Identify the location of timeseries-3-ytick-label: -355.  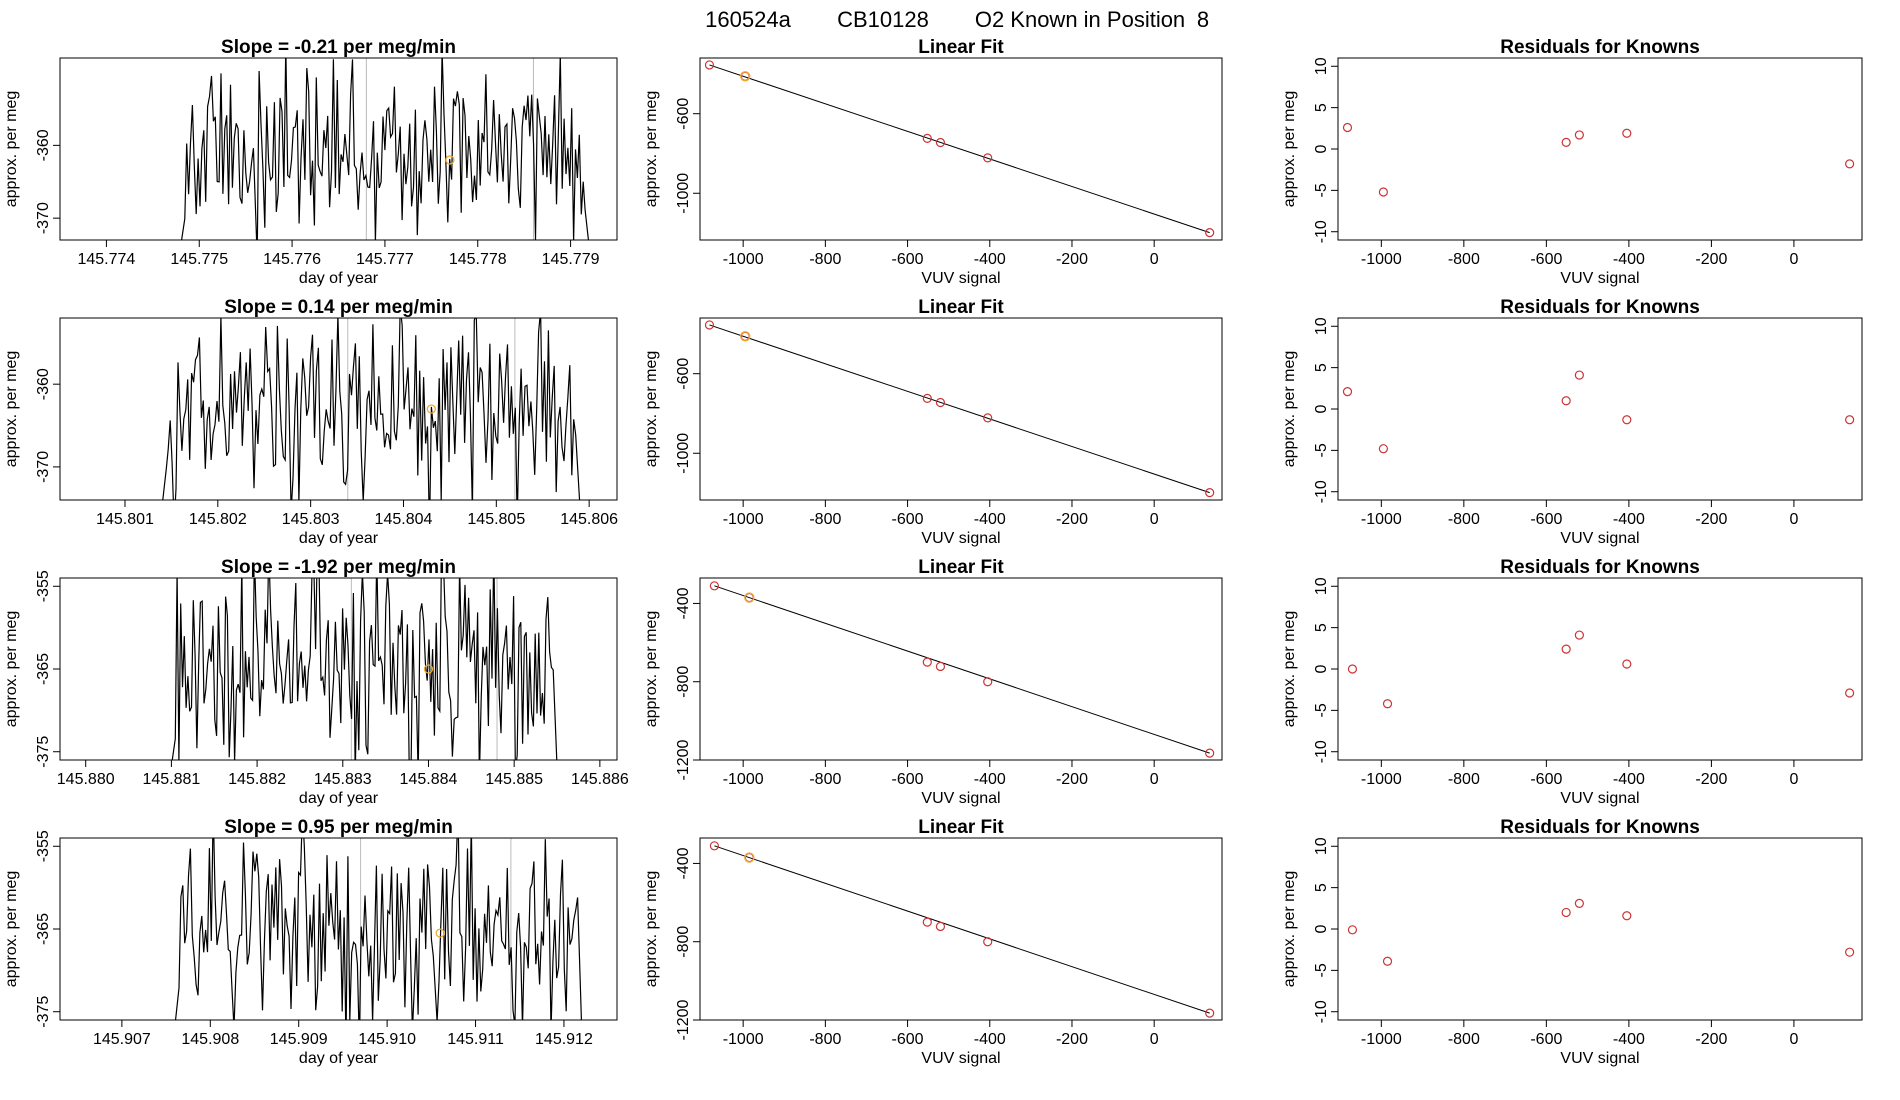
(43, 586).